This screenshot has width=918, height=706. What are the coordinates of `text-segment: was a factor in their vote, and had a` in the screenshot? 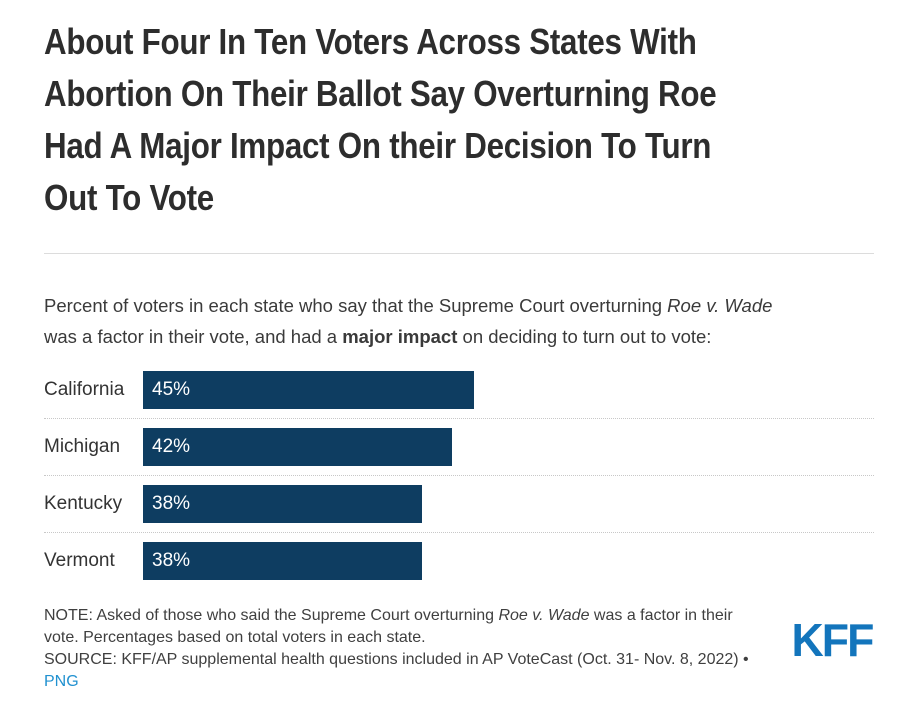 It's located at (193, 336).